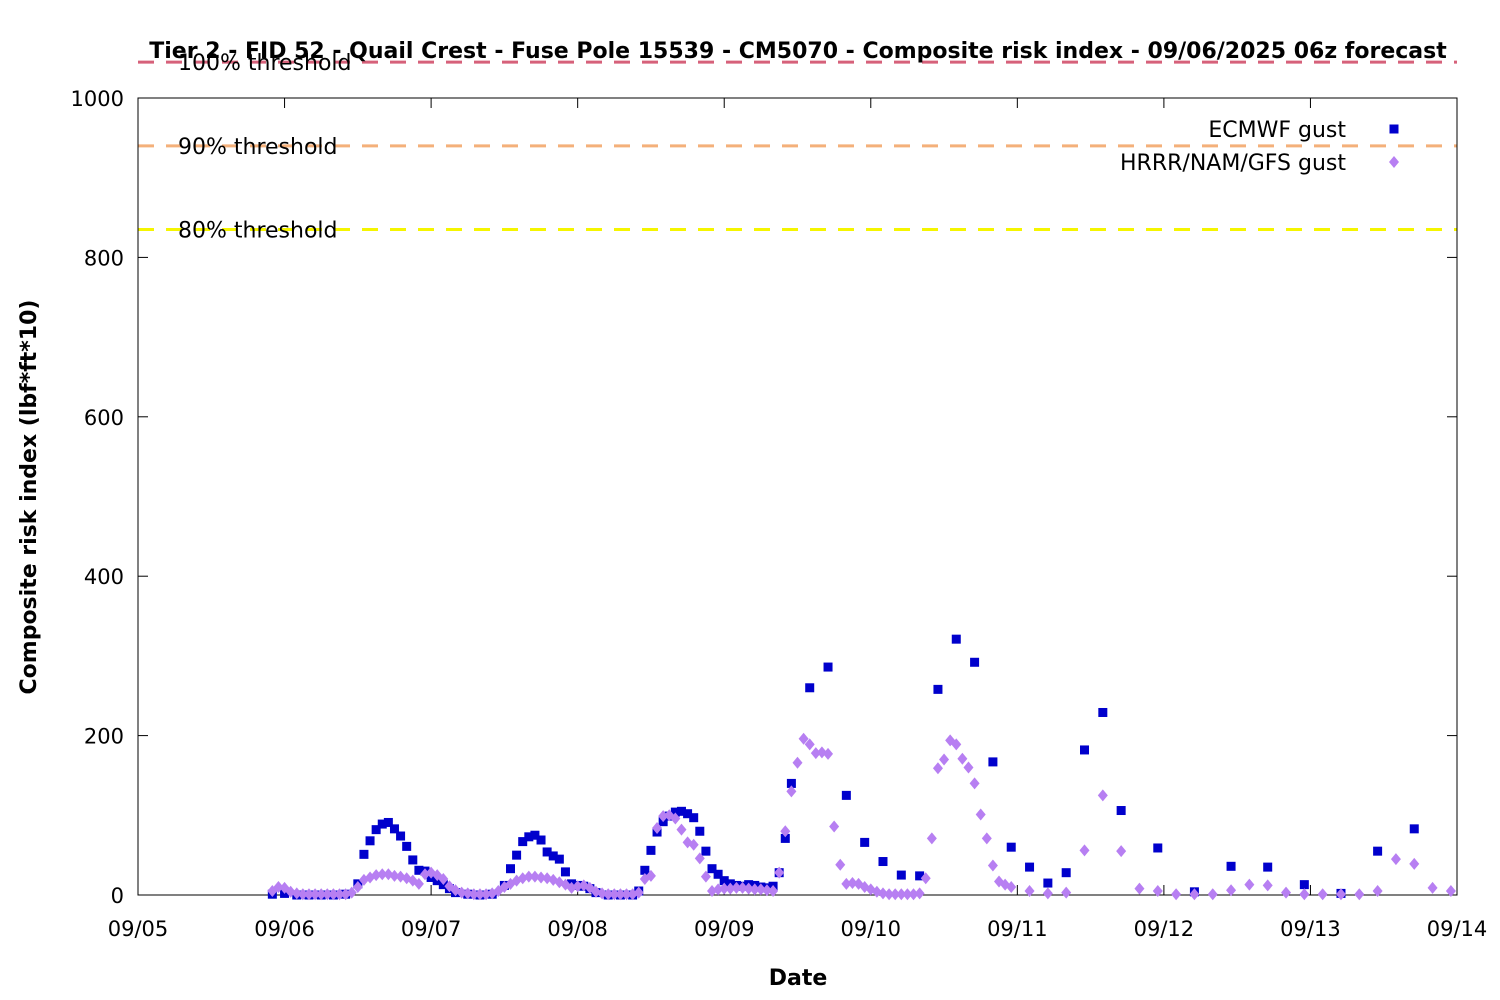 Image resolution: width=1500 pixels, height=1000 pixels. I want to click on x-tick-label: 09/06, so click(284, 929).